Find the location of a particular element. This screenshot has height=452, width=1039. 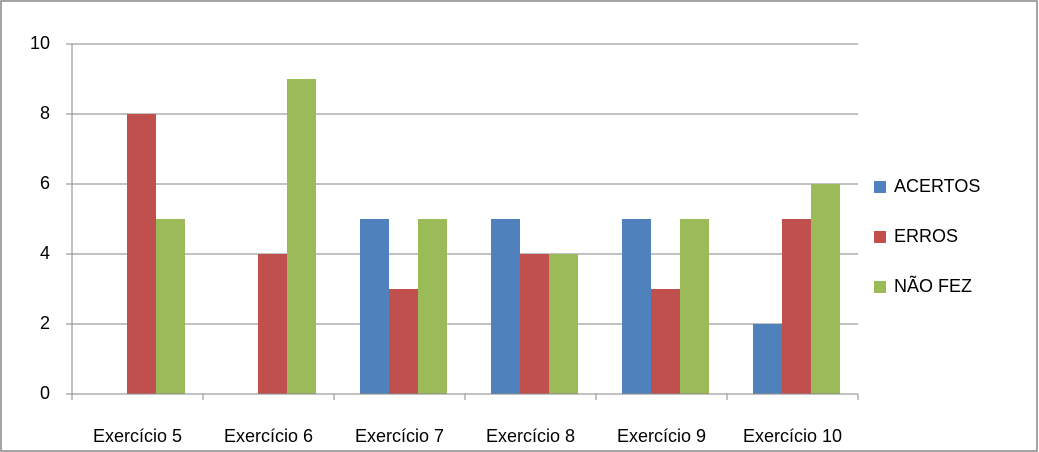

x-tick-label: Exercício 5 is located at coordinates (137, 436).